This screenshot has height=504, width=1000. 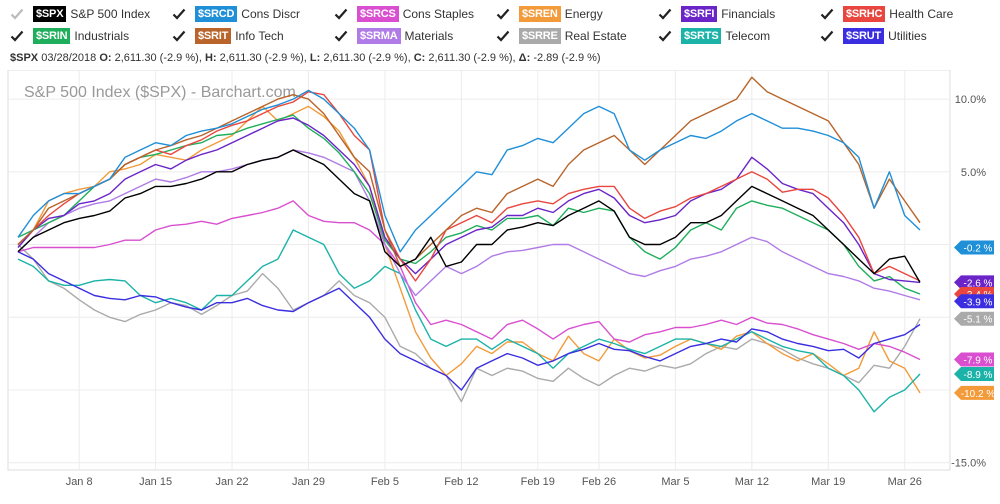 I want to click on legend-symbol: $SRCD, so click(x=216, y=14).